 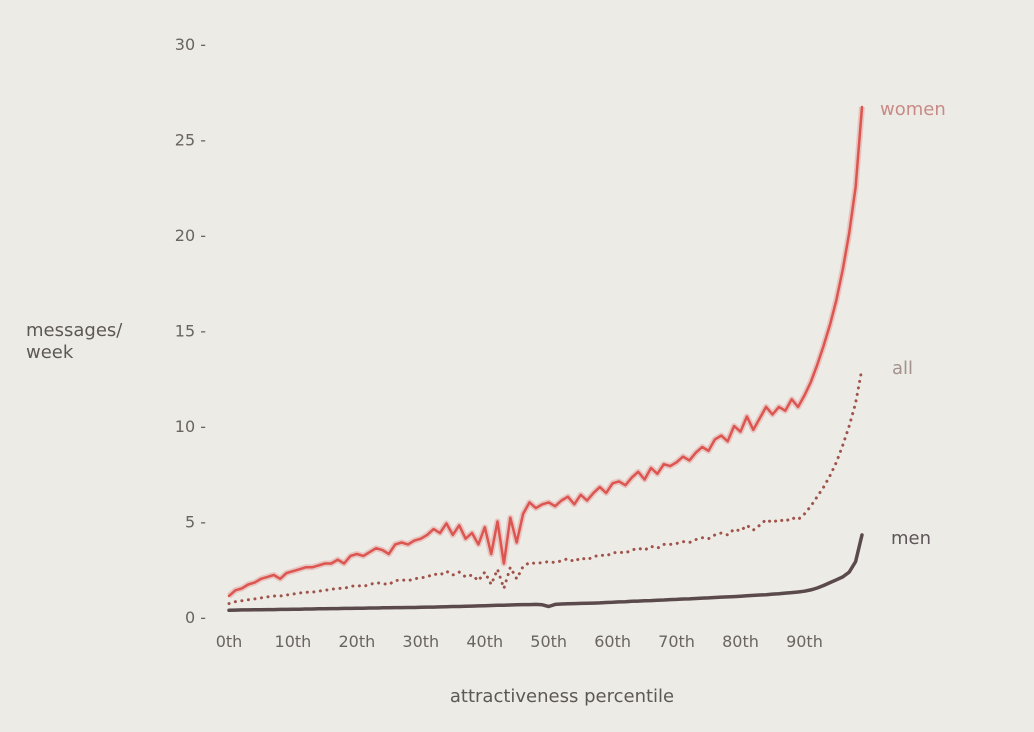 I want to click on y-tick-label: 20 -, so click(x=190, y=235).